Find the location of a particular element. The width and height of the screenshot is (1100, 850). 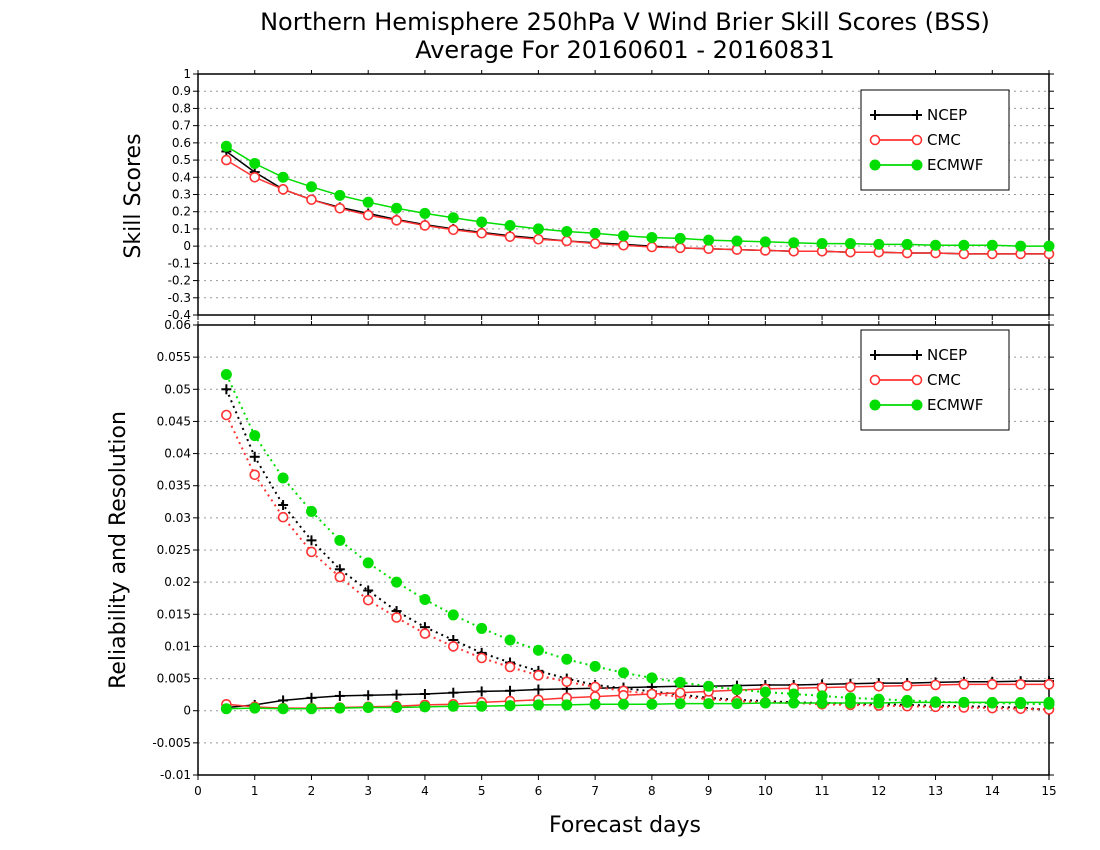

y-tick-label: 0.6 is located at coordinates (181, 143).